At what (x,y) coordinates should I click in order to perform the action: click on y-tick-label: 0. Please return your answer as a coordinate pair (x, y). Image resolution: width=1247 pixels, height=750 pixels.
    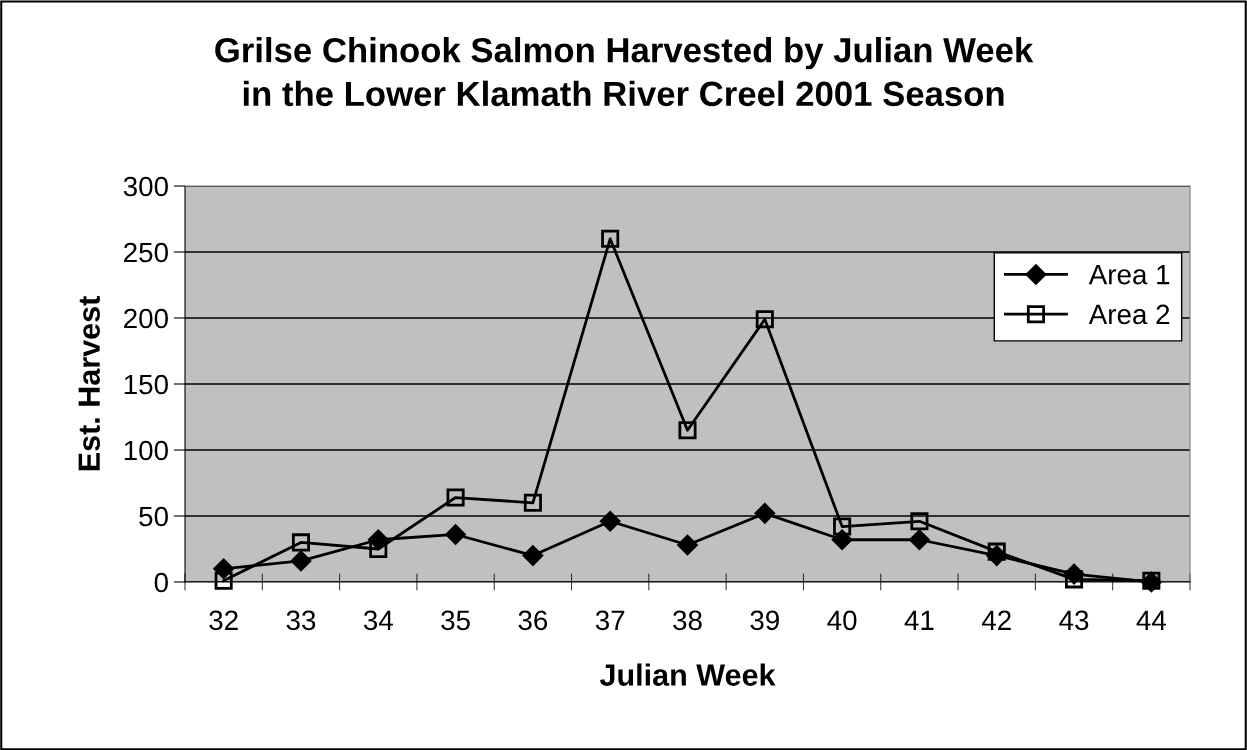
    Looking at the image, I should click on (161, 582).